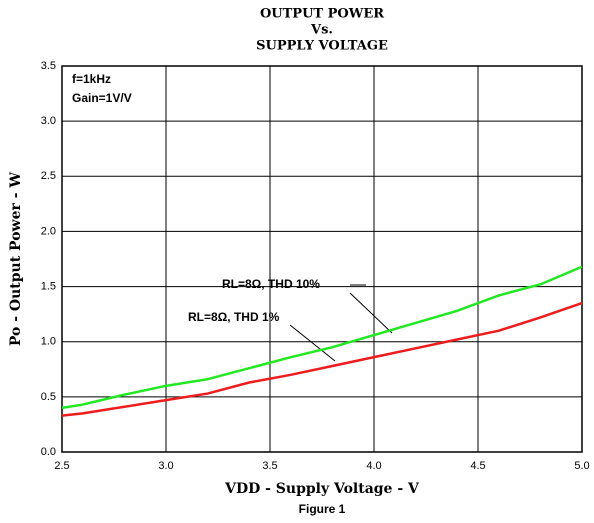  I want to click on x-tick-label: 2.5, so click(61, 466).